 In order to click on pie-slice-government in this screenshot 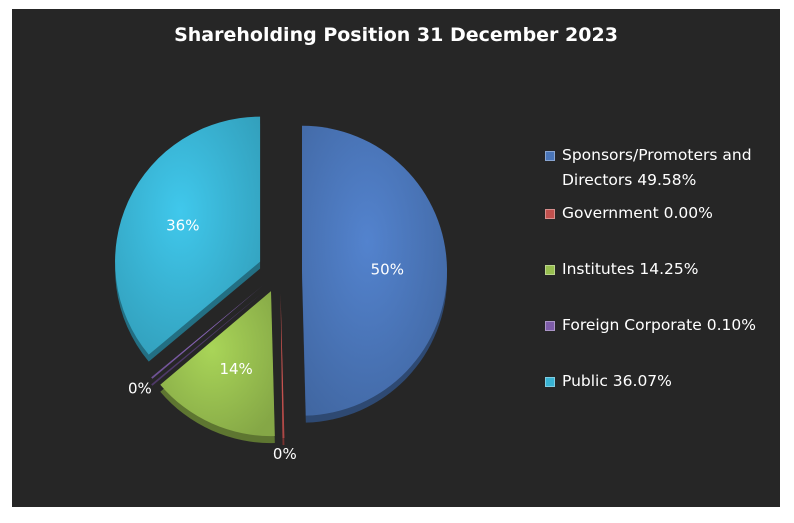, I will do `click(282, 368)`.